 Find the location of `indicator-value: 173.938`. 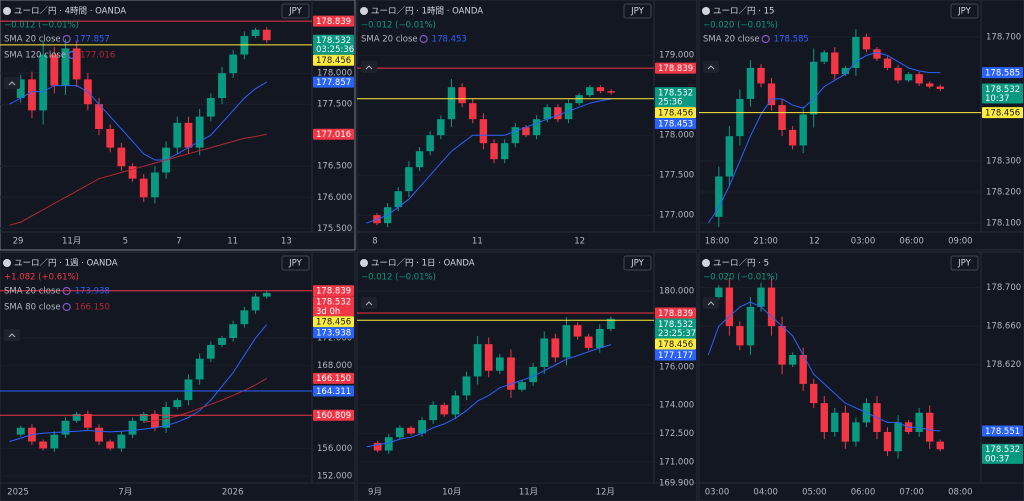

indicator-value: 173.938 is located at coordinates (92, 292).